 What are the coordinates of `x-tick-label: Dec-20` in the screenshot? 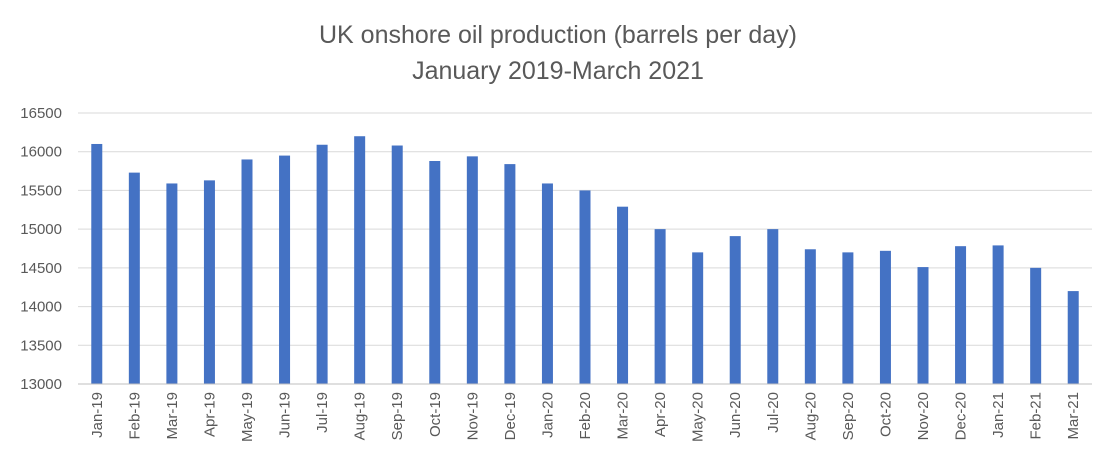 It's located at (961, 416).